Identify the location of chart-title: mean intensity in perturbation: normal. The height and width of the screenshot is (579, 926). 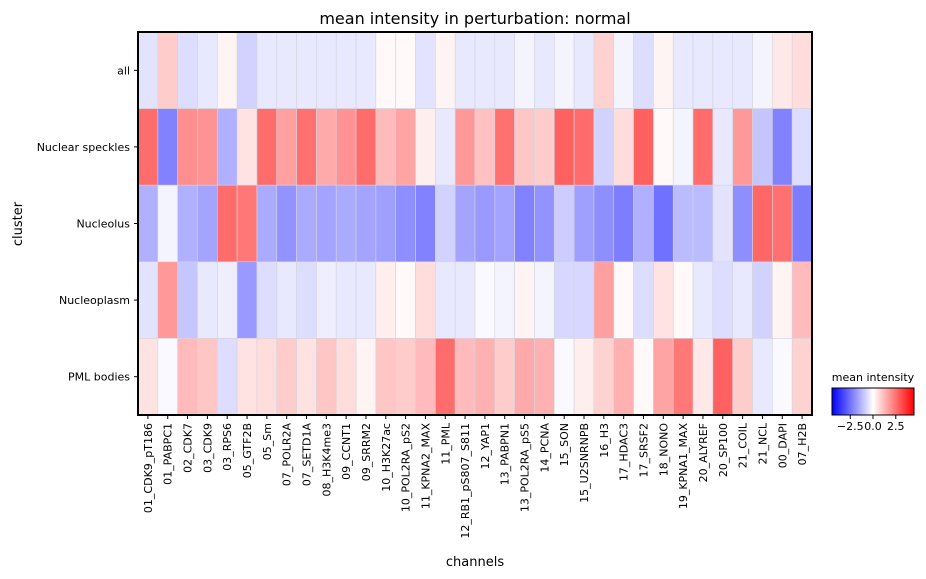
(474, 18).